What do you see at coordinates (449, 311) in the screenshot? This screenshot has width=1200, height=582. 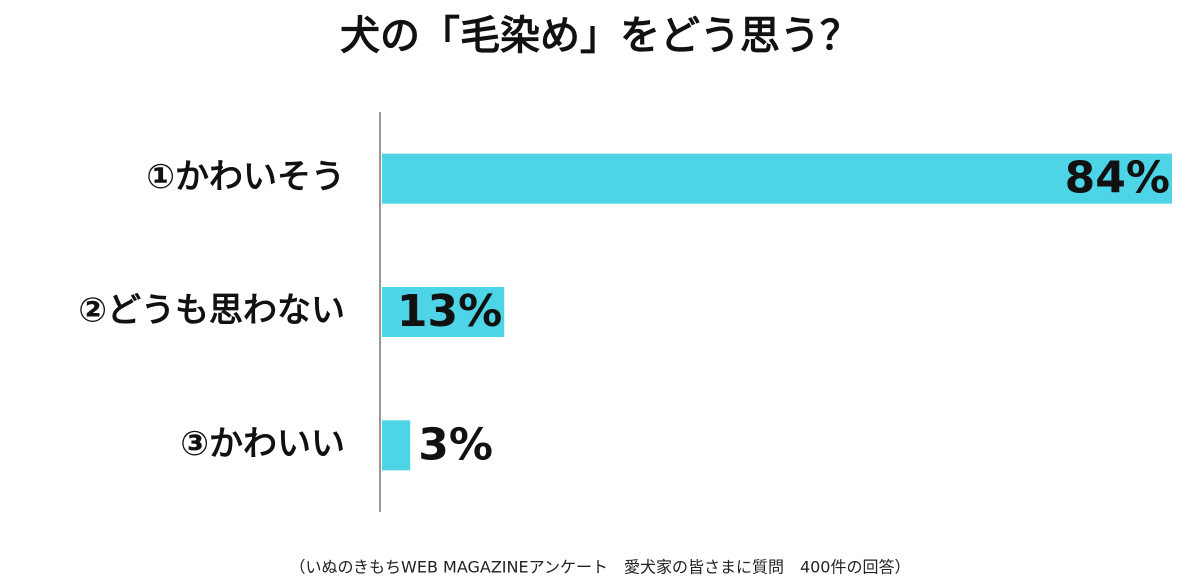 I see `value-label: 13%` at bounding box center [449, 311].